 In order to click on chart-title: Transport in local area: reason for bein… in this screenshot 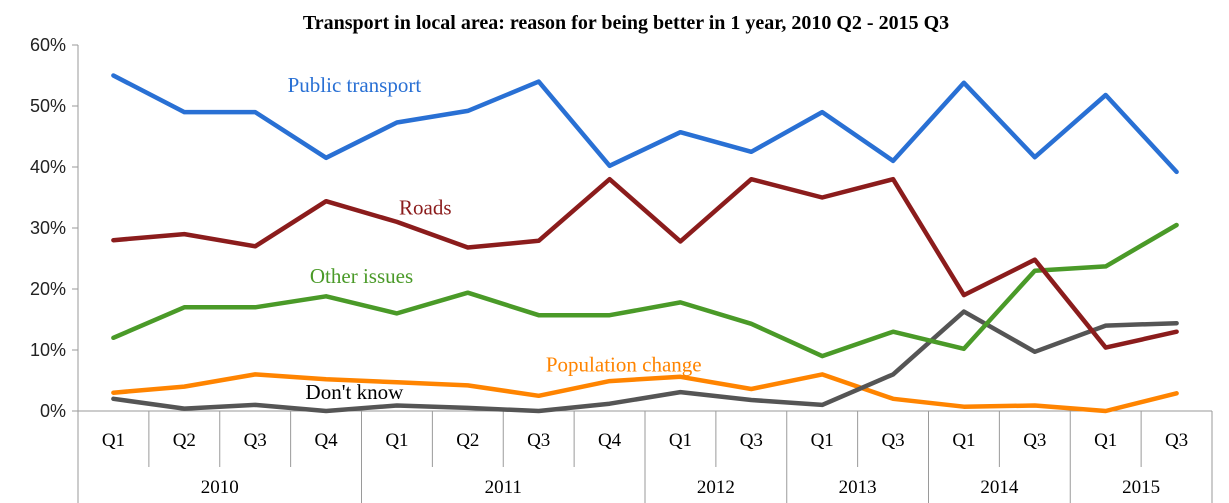, I will do `click(626, 23)`.